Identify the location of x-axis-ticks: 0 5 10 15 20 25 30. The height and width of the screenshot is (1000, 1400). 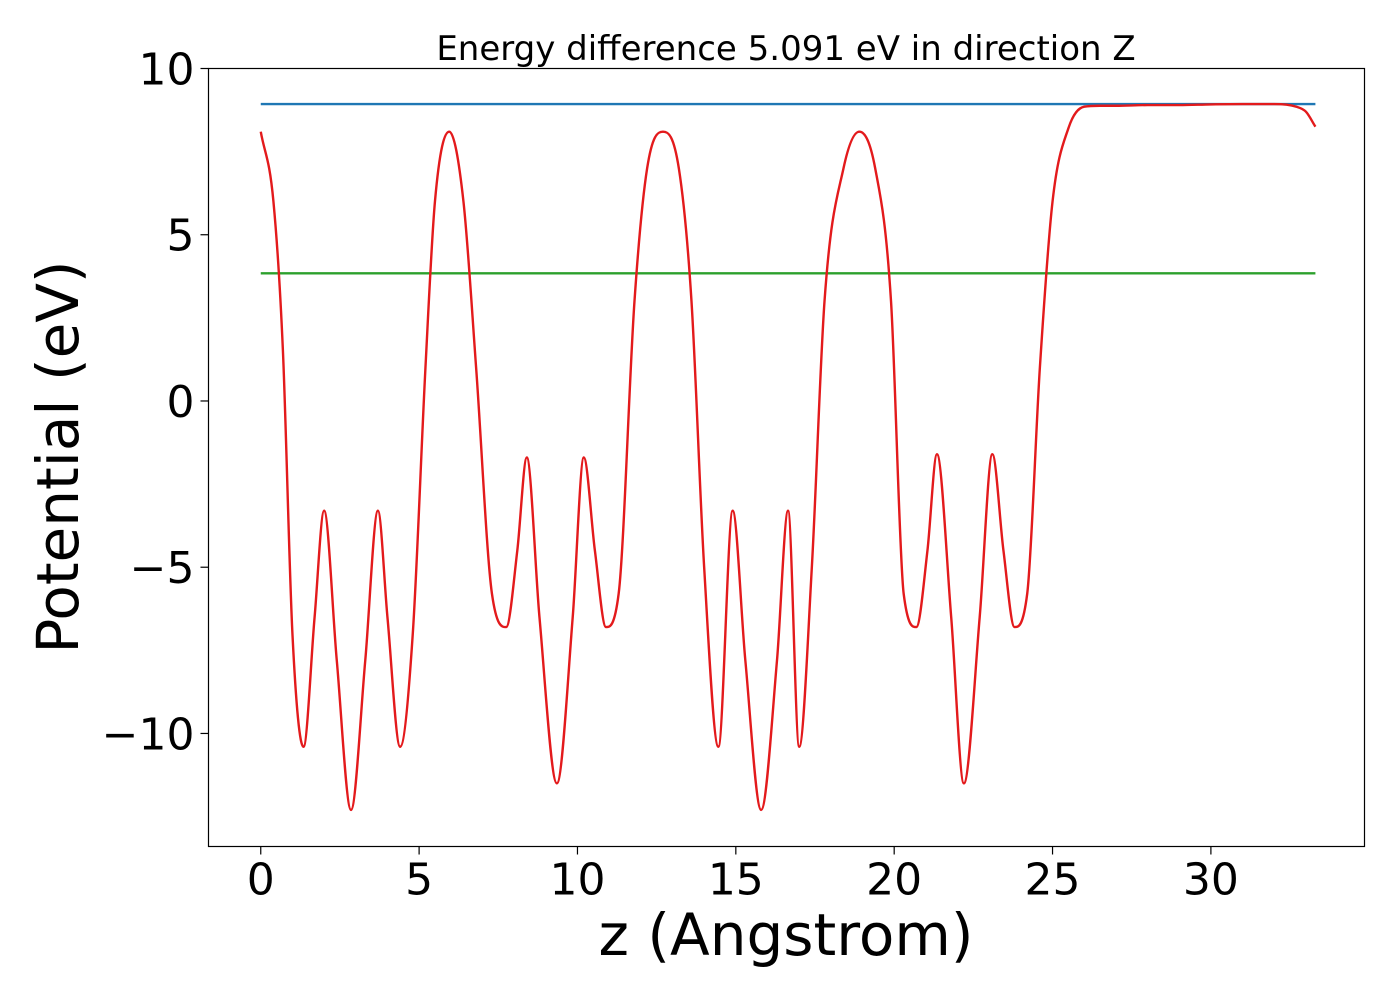
(743, 876).